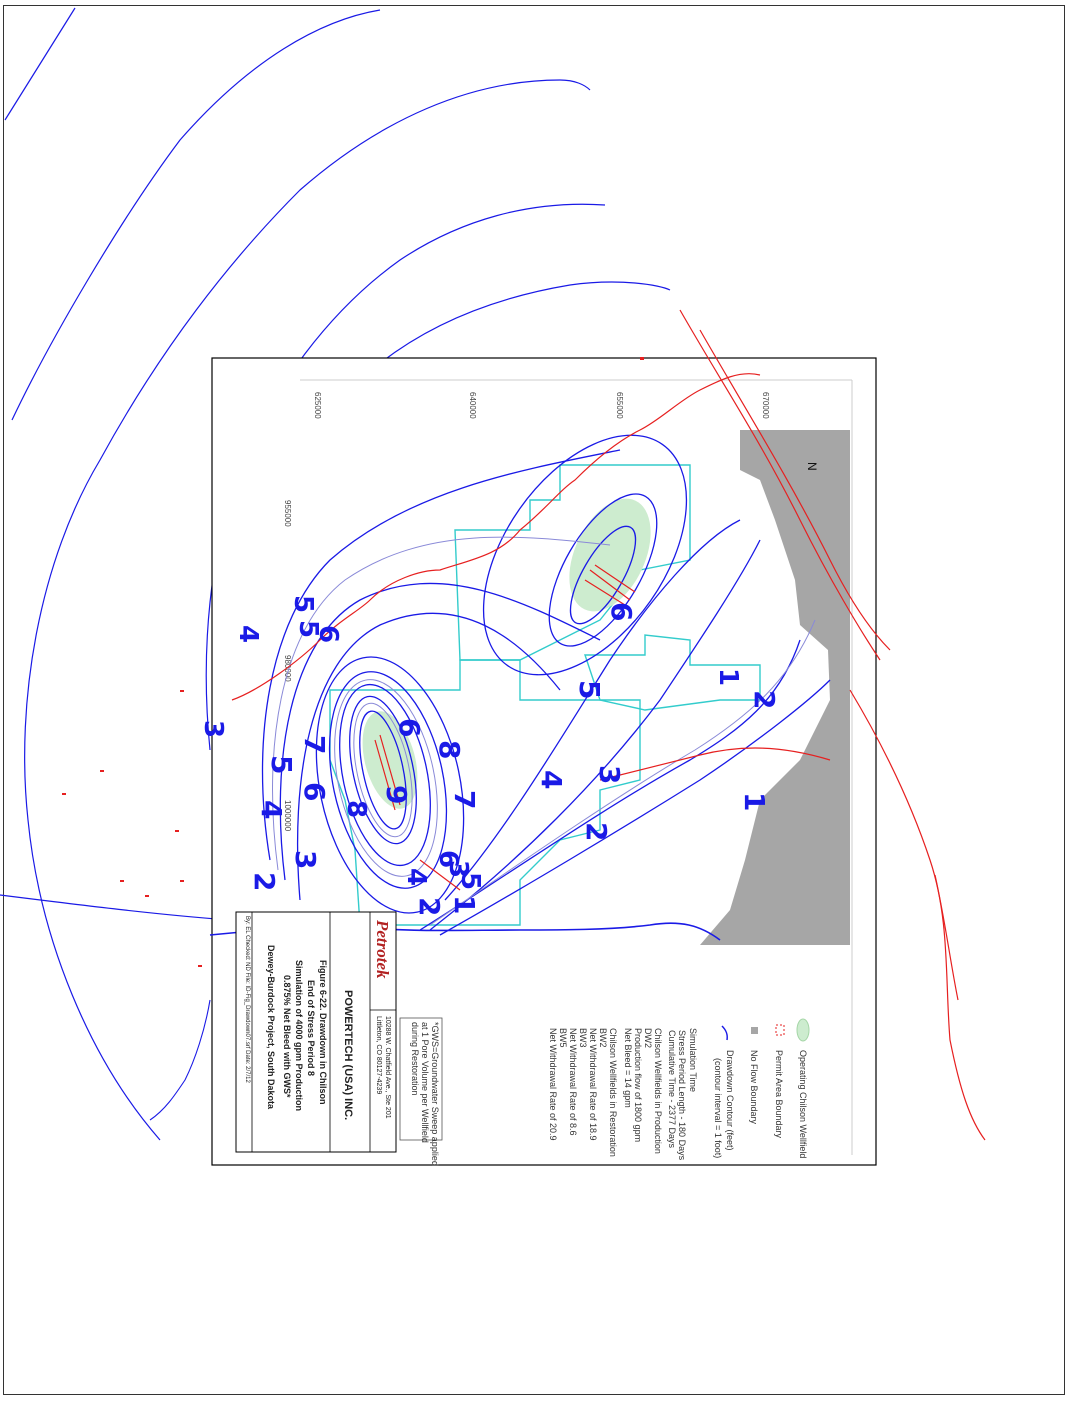  I want to click on contour-label: 2, so click(764, 699).